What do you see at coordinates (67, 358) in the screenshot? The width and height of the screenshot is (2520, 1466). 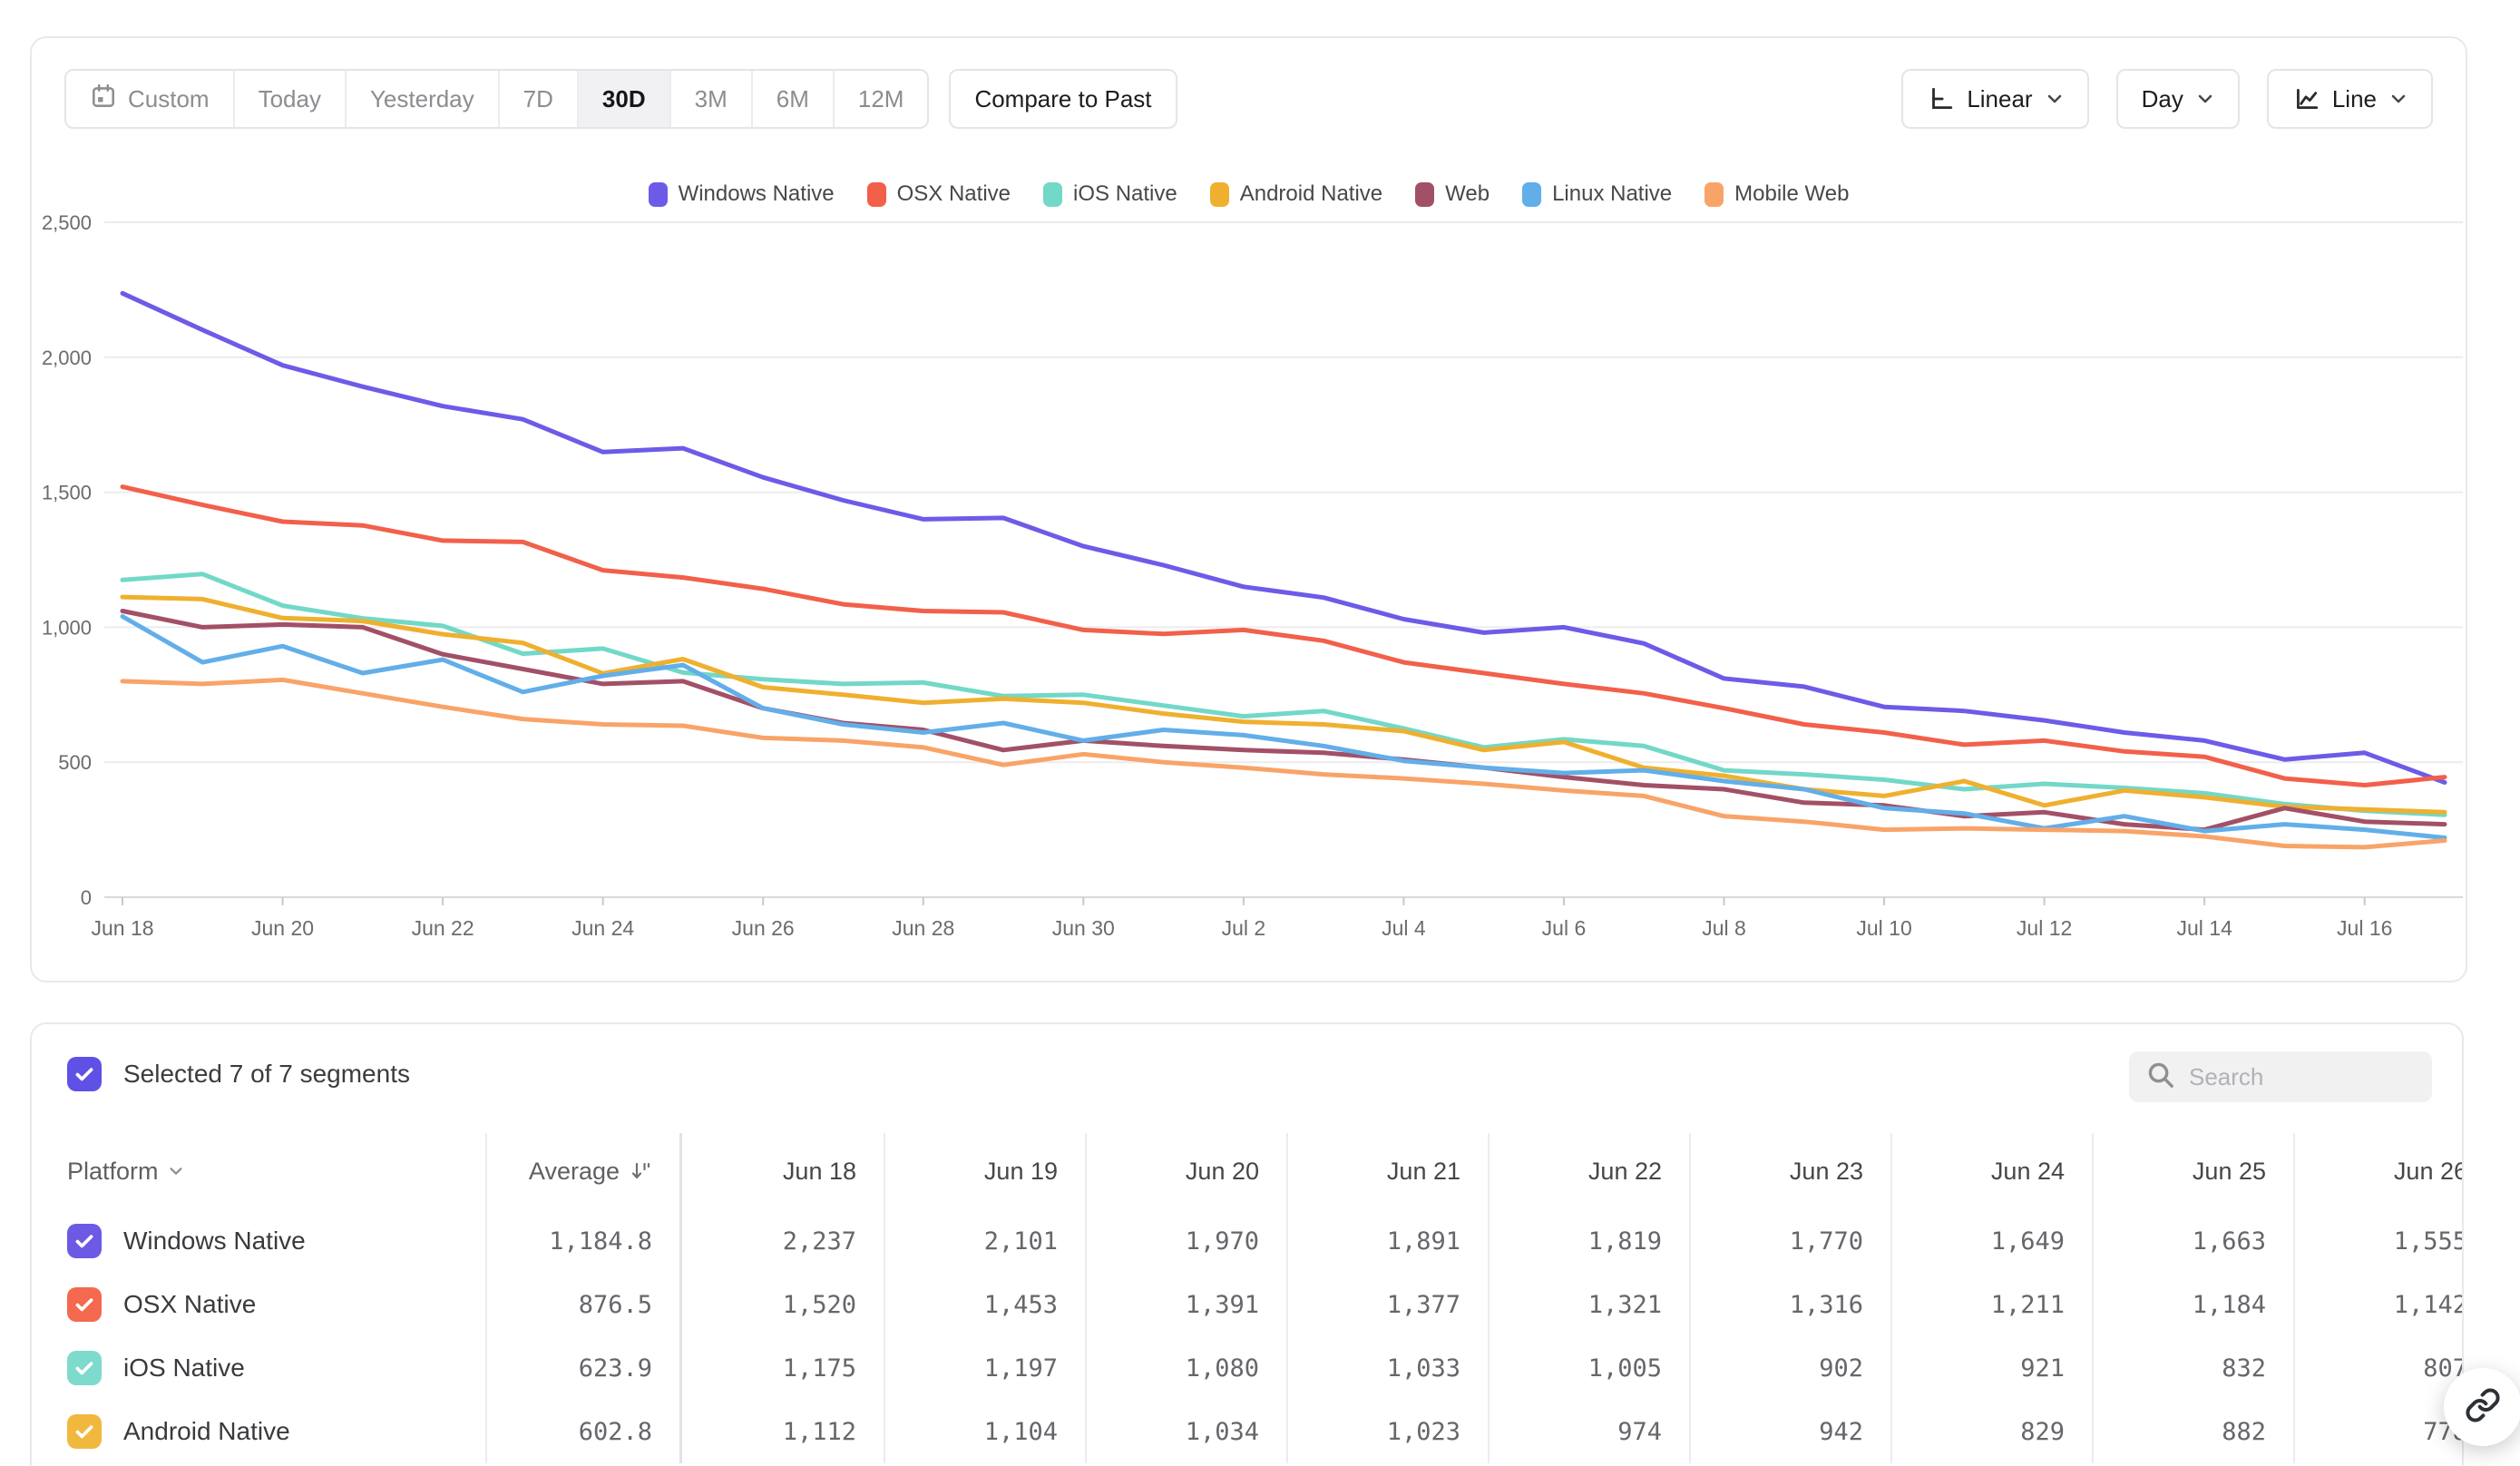 I see `y-axis-label: 2,000` at bounding box center [67, 358].